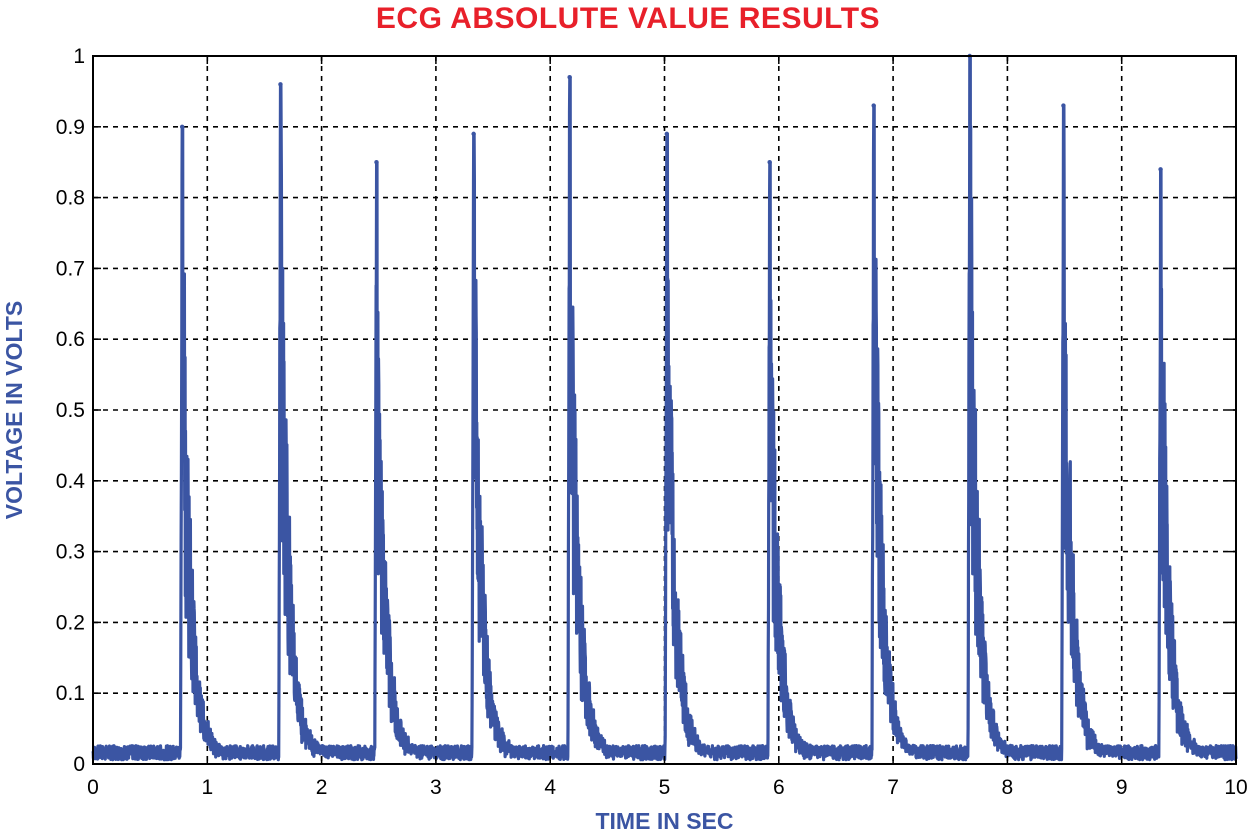 The image size is (1256, 835). What do you see at coordinates (1235, 787) in the screenshot?
I see `x-tick-label: 10` at bounding box center [1235, 787].